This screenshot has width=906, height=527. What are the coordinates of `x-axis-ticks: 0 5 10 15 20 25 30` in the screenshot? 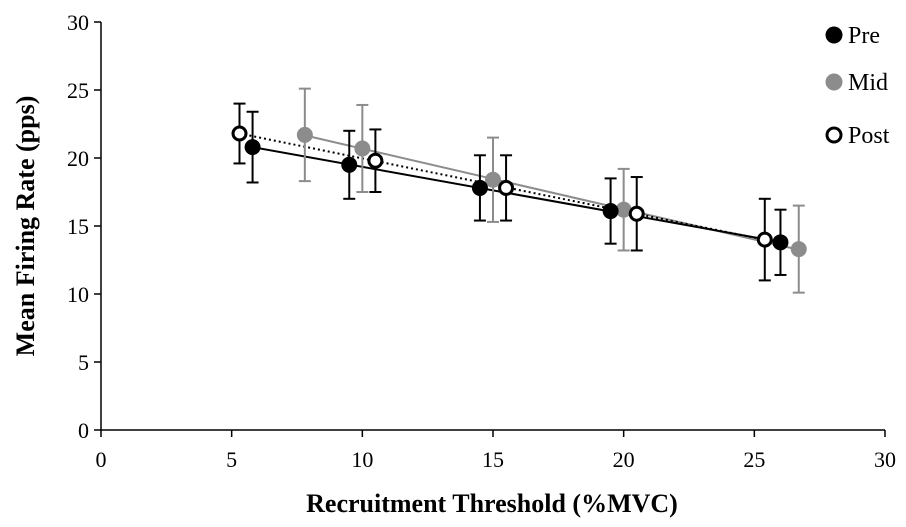 It's located at (496, 451).